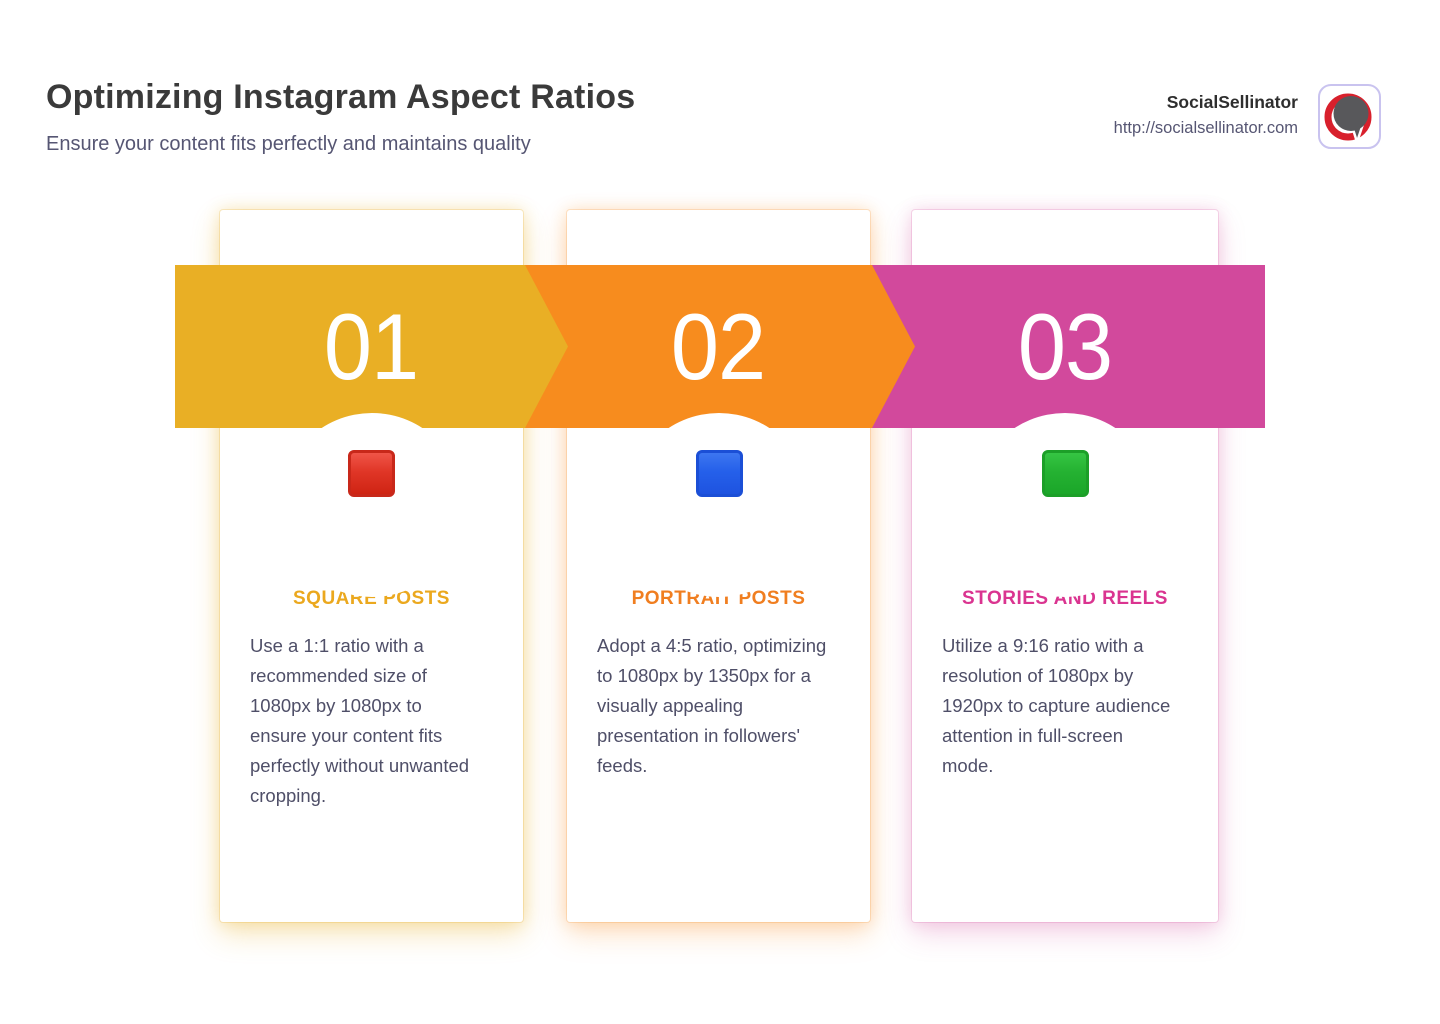  I want to click on step-title: SQUARE POSTS, so click(371, 598).